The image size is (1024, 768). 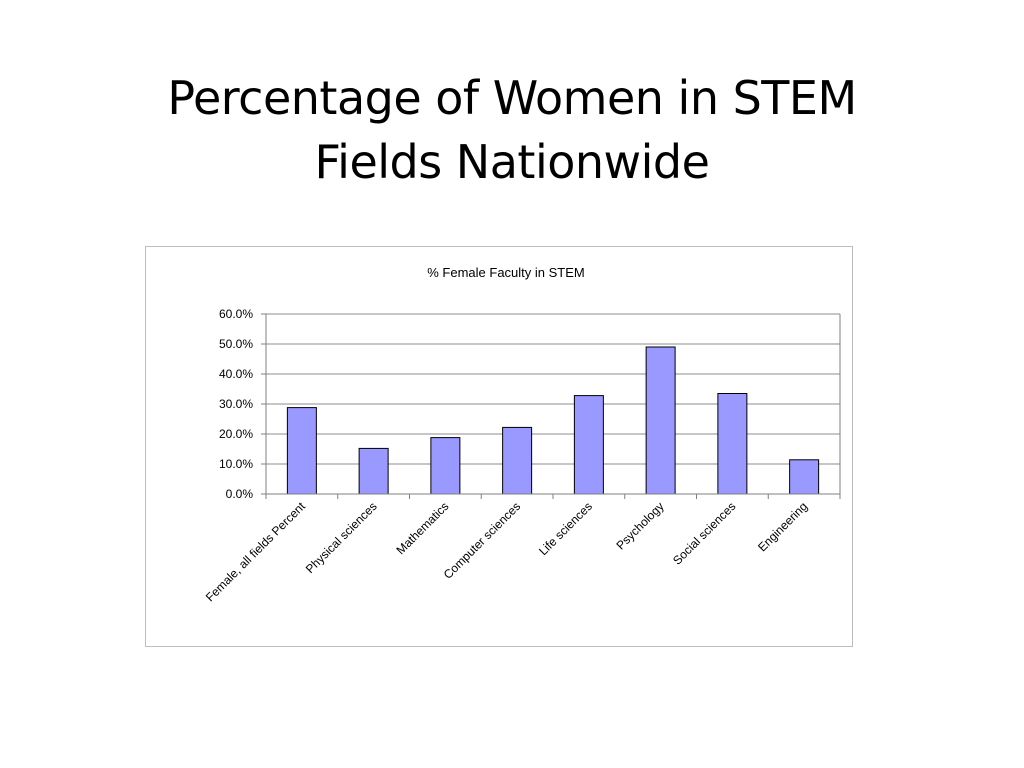 What do you see at coordinates (256, 552) in the screenshot?
I see `x-tick-label: Female, all fields Percent` at bounding box center [256, 552].